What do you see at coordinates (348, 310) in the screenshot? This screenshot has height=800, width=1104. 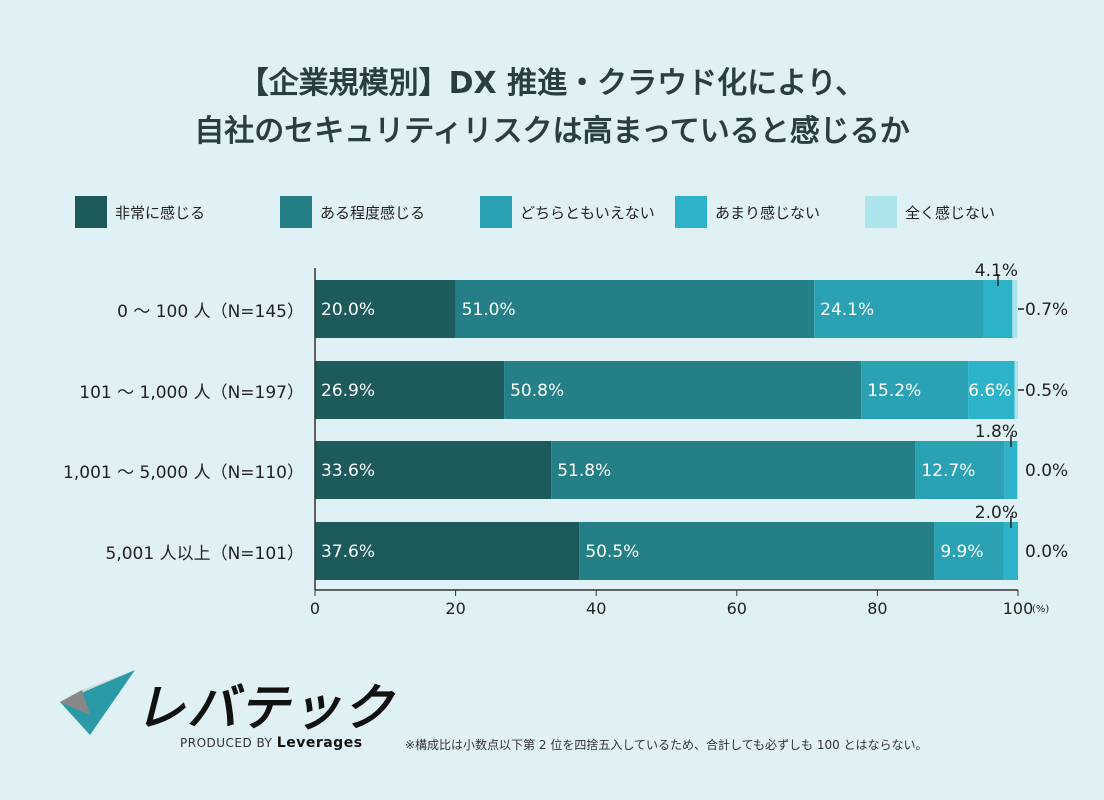 I see `data-label: 20.0%` at bounding box center [348, 310].